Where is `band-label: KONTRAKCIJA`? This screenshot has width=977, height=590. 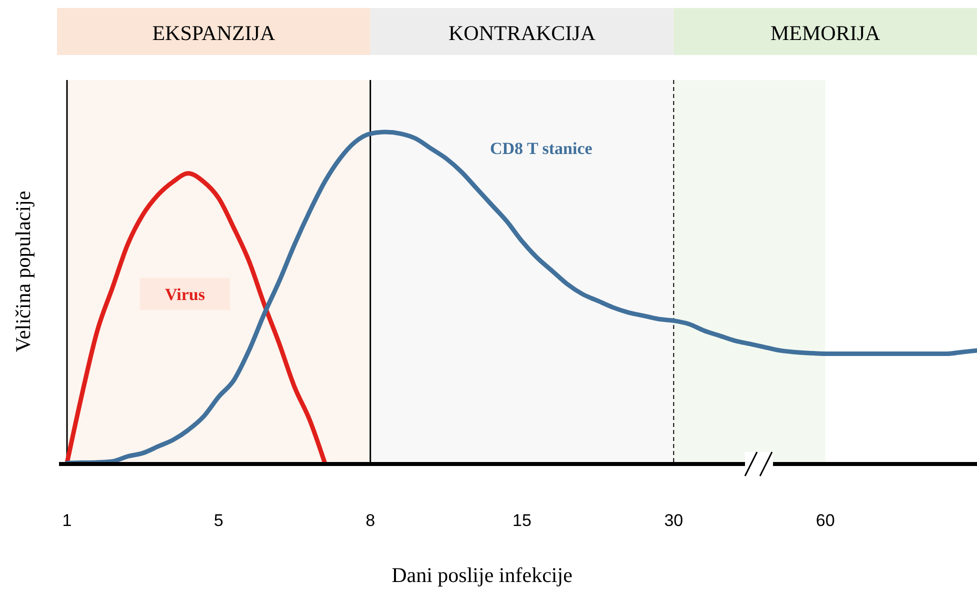
band-label: KONTRAKCIJA is located at coordinates (522, 33).